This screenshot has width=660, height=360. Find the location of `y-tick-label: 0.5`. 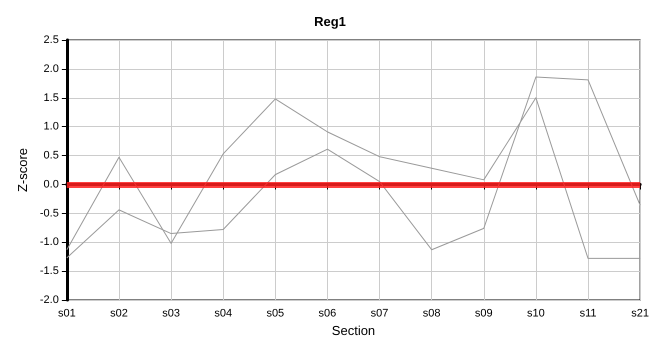

y-tick-label: 0.5 is located at coordinates (51, 156).